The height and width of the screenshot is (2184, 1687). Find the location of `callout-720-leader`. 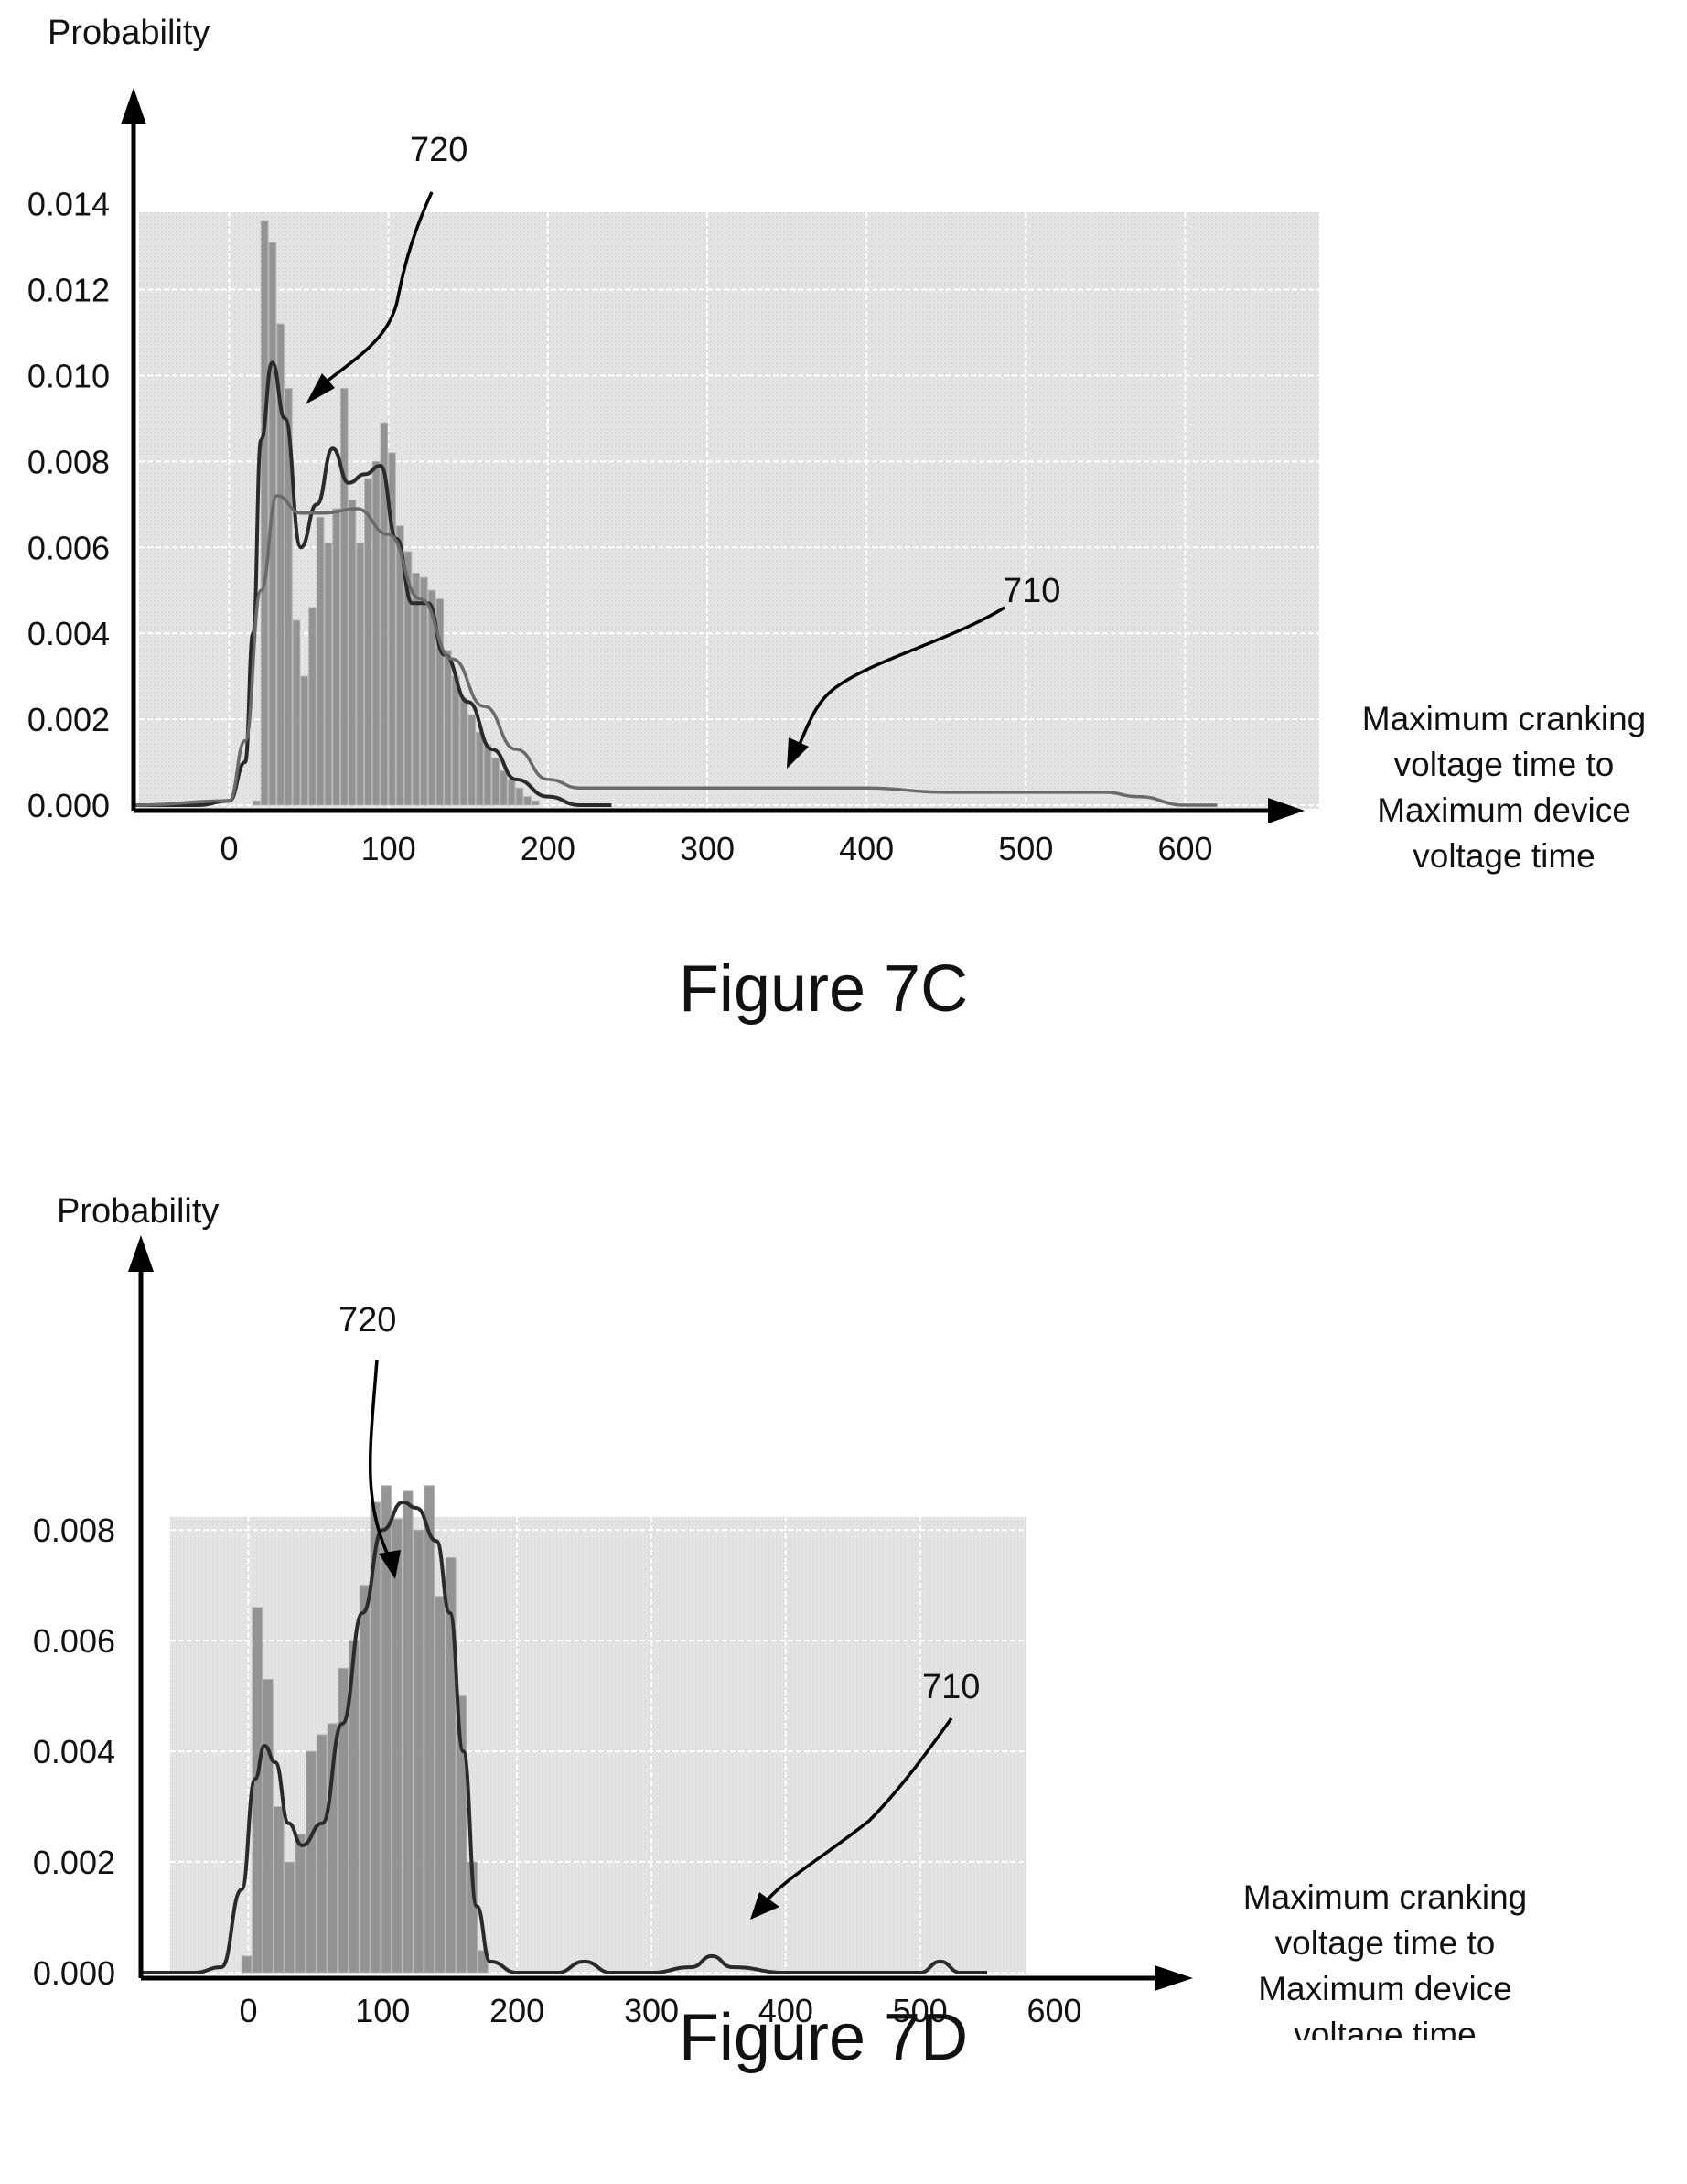

callout-720-leader is located at coordinates (380, 1459).